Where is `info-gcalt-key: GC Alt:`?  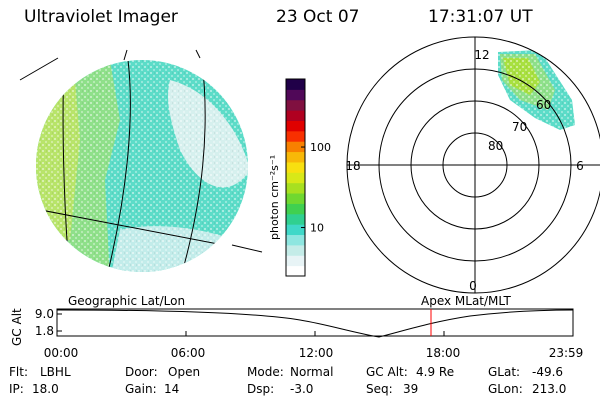
info-gcalt-key: GC Alt: is located at coordinates (387, 372).